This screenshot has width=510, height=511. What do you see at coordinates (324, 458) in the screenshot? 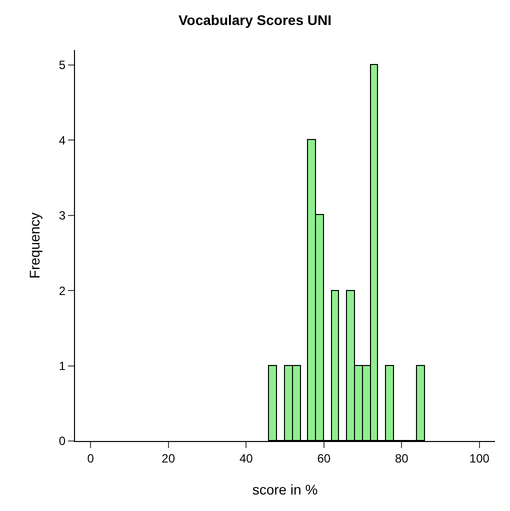
I see `x-tick-label: 60` at bounding box center [324, 458].